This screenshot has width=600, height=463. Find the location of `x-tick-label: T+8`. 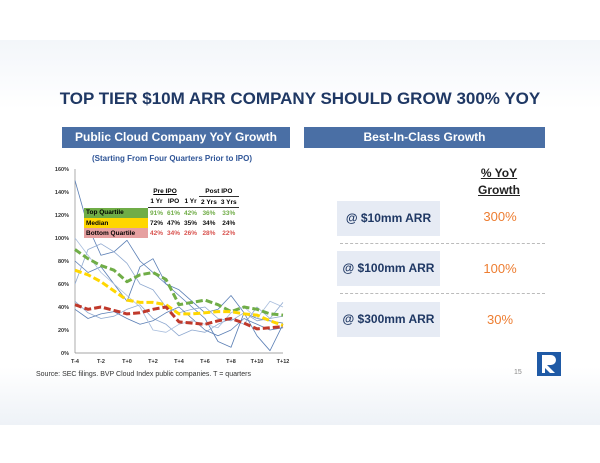

x-tick-label: T+8 is located at coordinates (231, 362).